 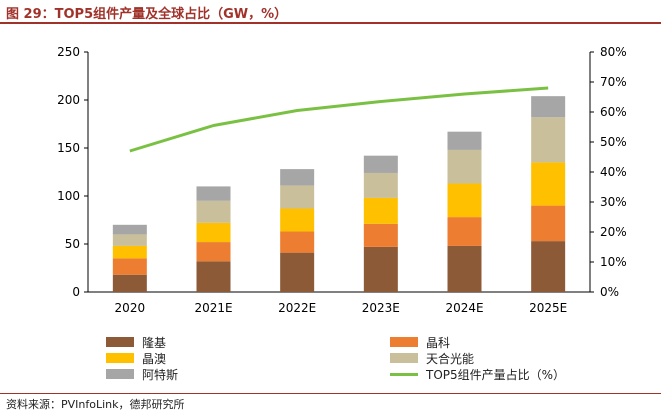 What do you see at coordinates (154, 358) in the screenshot?
I see `legend-label-ja: 晶澳` at bounding box center [154, 358].